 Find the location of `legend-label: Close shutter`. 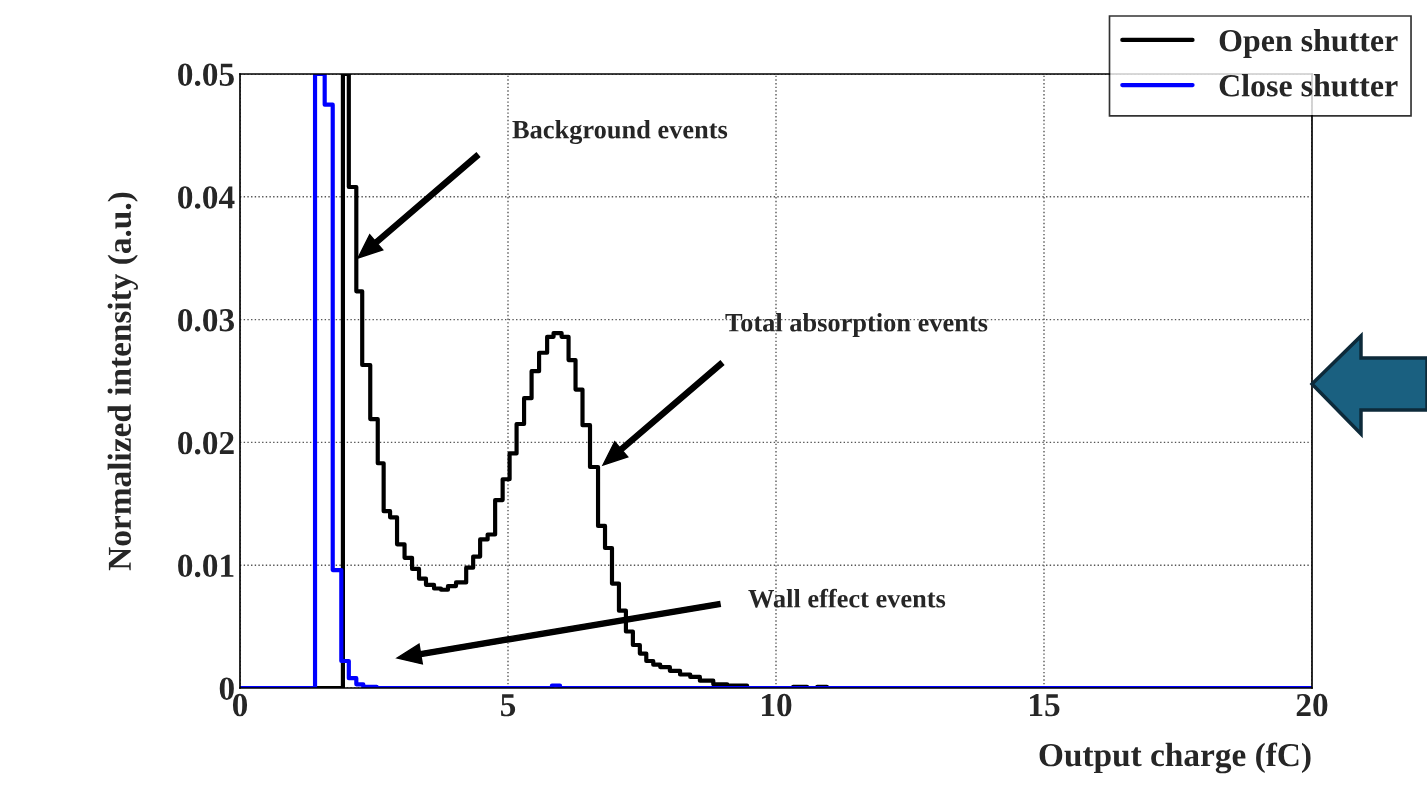

legend-label: Close shutter is located at coordinates (1308, 85).